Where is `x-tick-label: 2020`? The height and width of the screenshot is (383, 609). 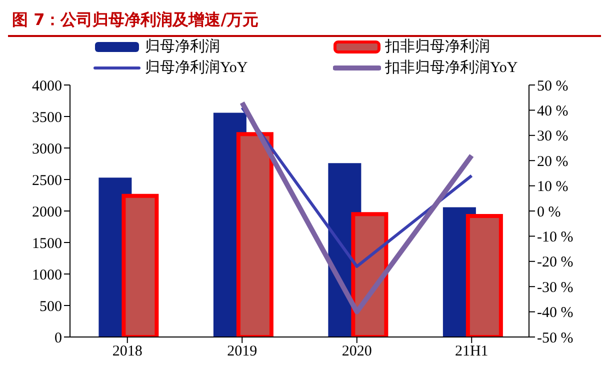 x-tick-label: 2020 is located at coordinates (357, 352).